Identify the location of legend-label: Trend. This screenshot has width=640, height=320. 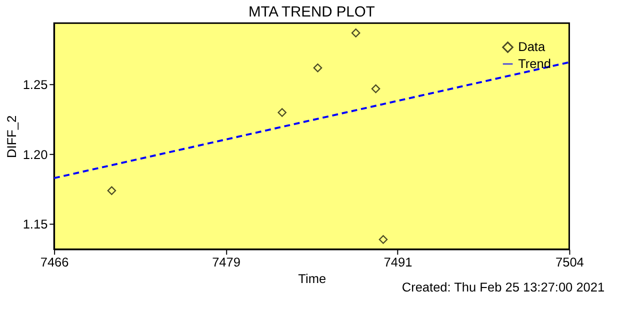
(534, 63).